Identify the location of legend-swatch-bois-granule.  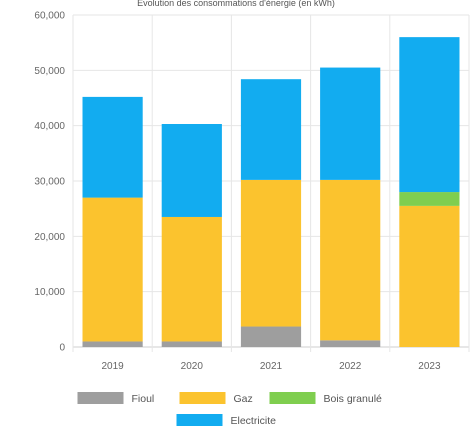
(292, 398).